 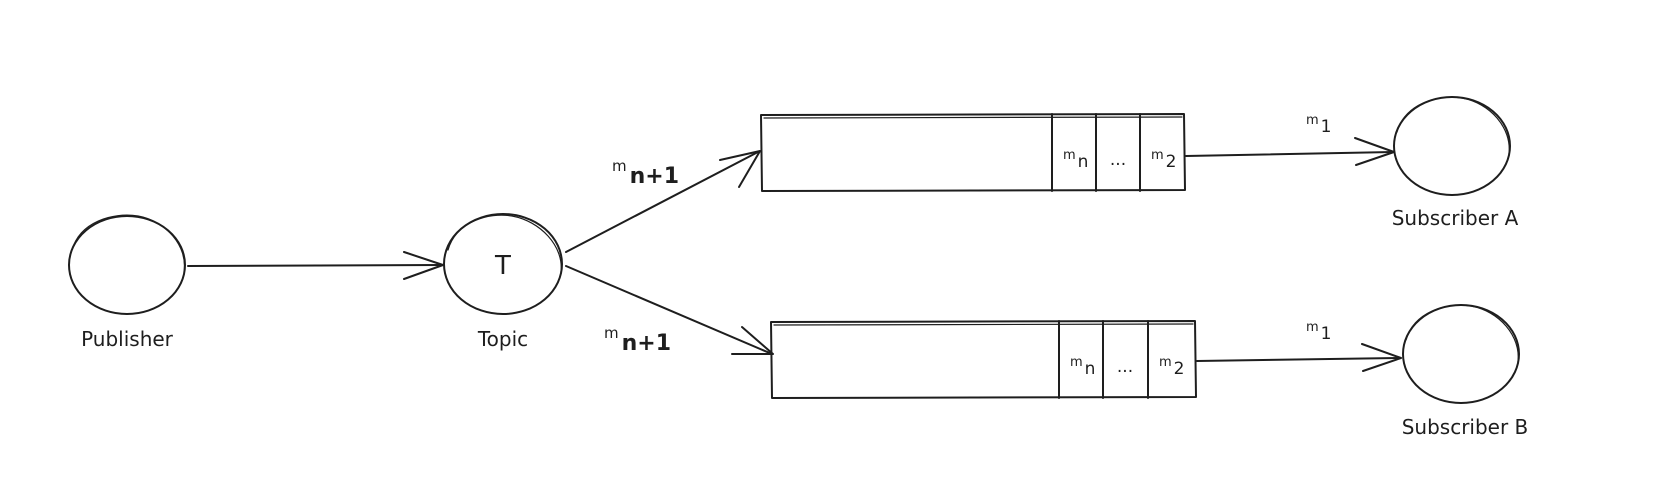 I want to click on subscriber-b-node, so click(x=1461, y=354).